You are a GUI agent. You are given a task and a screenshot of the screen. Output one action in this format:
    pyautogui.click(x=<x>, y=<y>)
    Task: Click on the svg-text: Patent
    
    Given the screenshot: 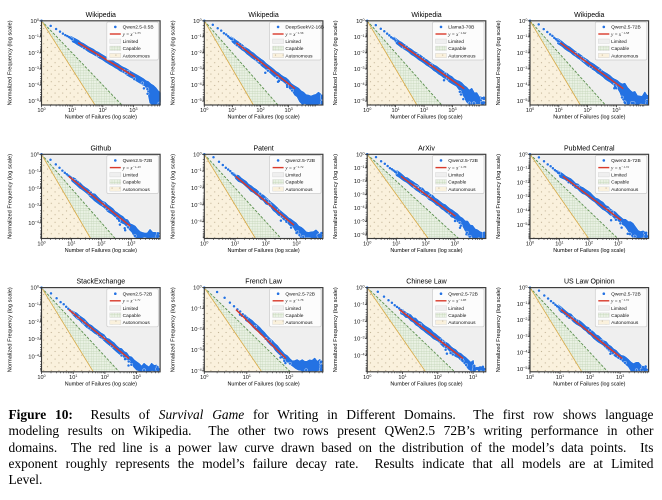 What is the action you would take?
    pyautogui.click(x=263, y=148)
    